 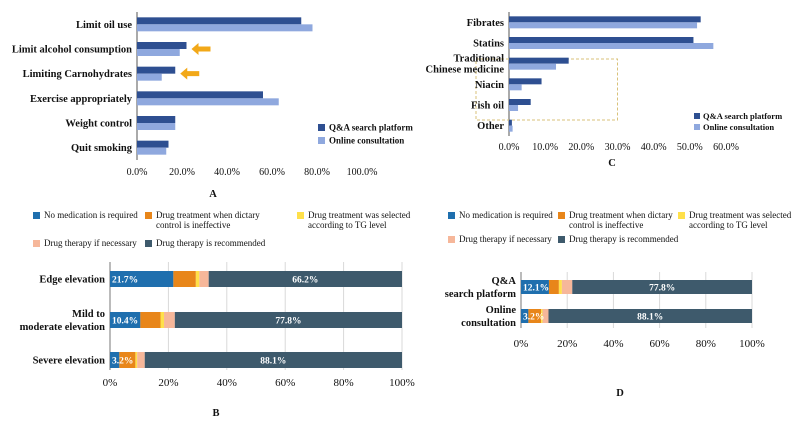 What do you see at coordinates (213, 194) in the screenshot?
I see `panel-label-a: A` at bounding box center [213, 194].